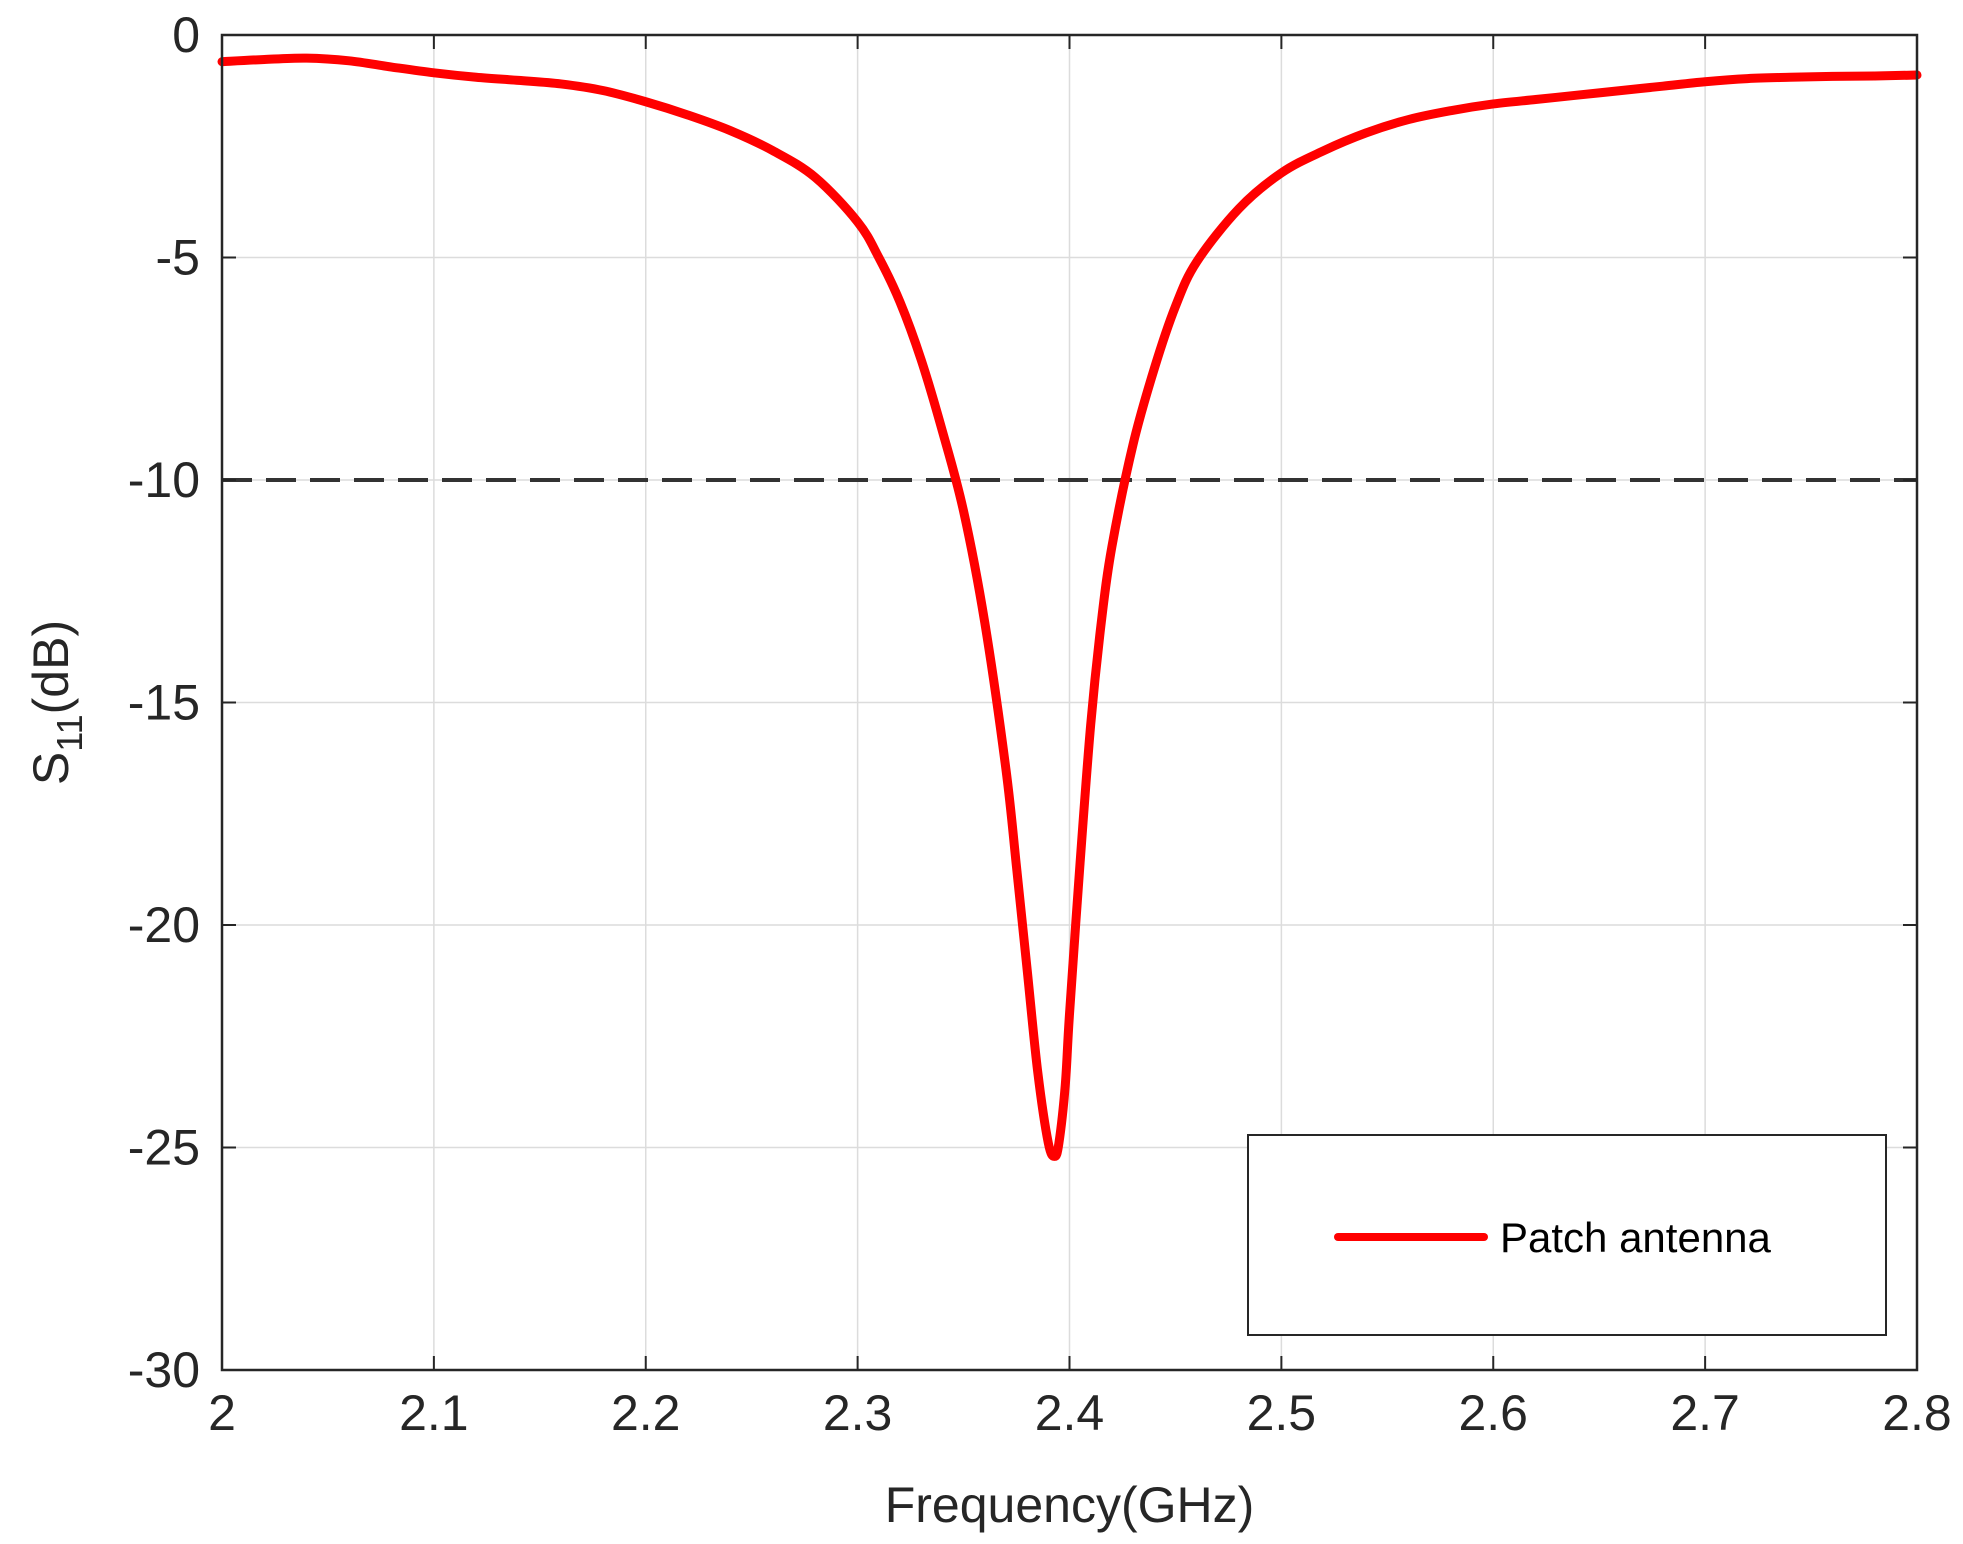  Describe the element at coordinates (164, 703) in the screenshot. I see `y-tick-label: -15` at that location.